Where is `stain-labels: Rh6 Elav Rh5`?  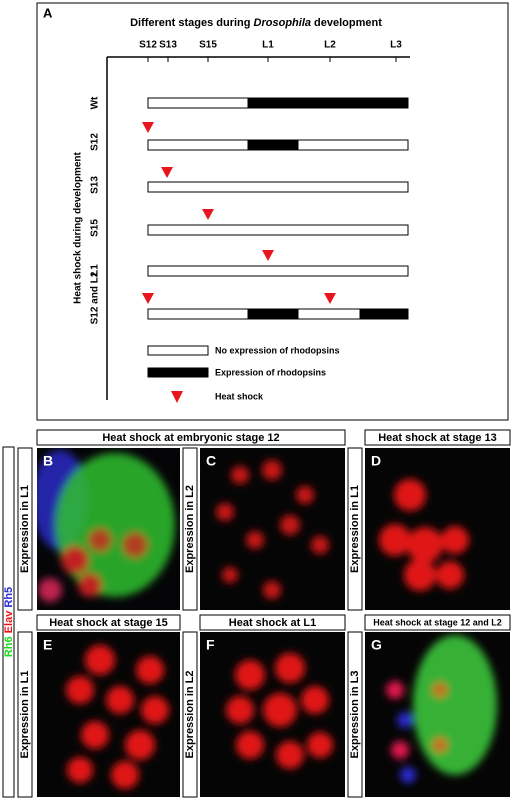
stain-labels: Rh6 Elav Rh5 is located at coordinates (9, 622).